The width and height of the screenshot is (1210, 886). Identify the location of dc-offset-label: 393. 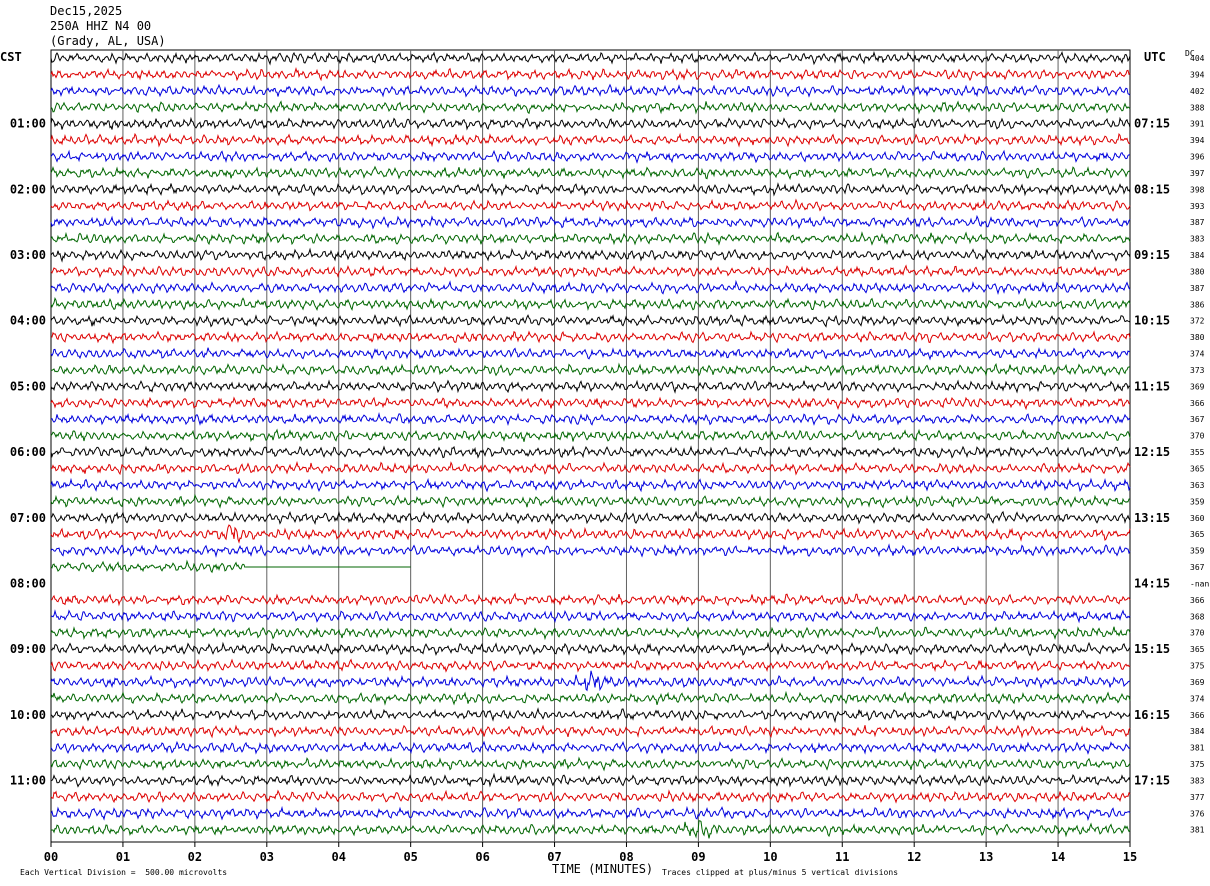
(1197, 206).